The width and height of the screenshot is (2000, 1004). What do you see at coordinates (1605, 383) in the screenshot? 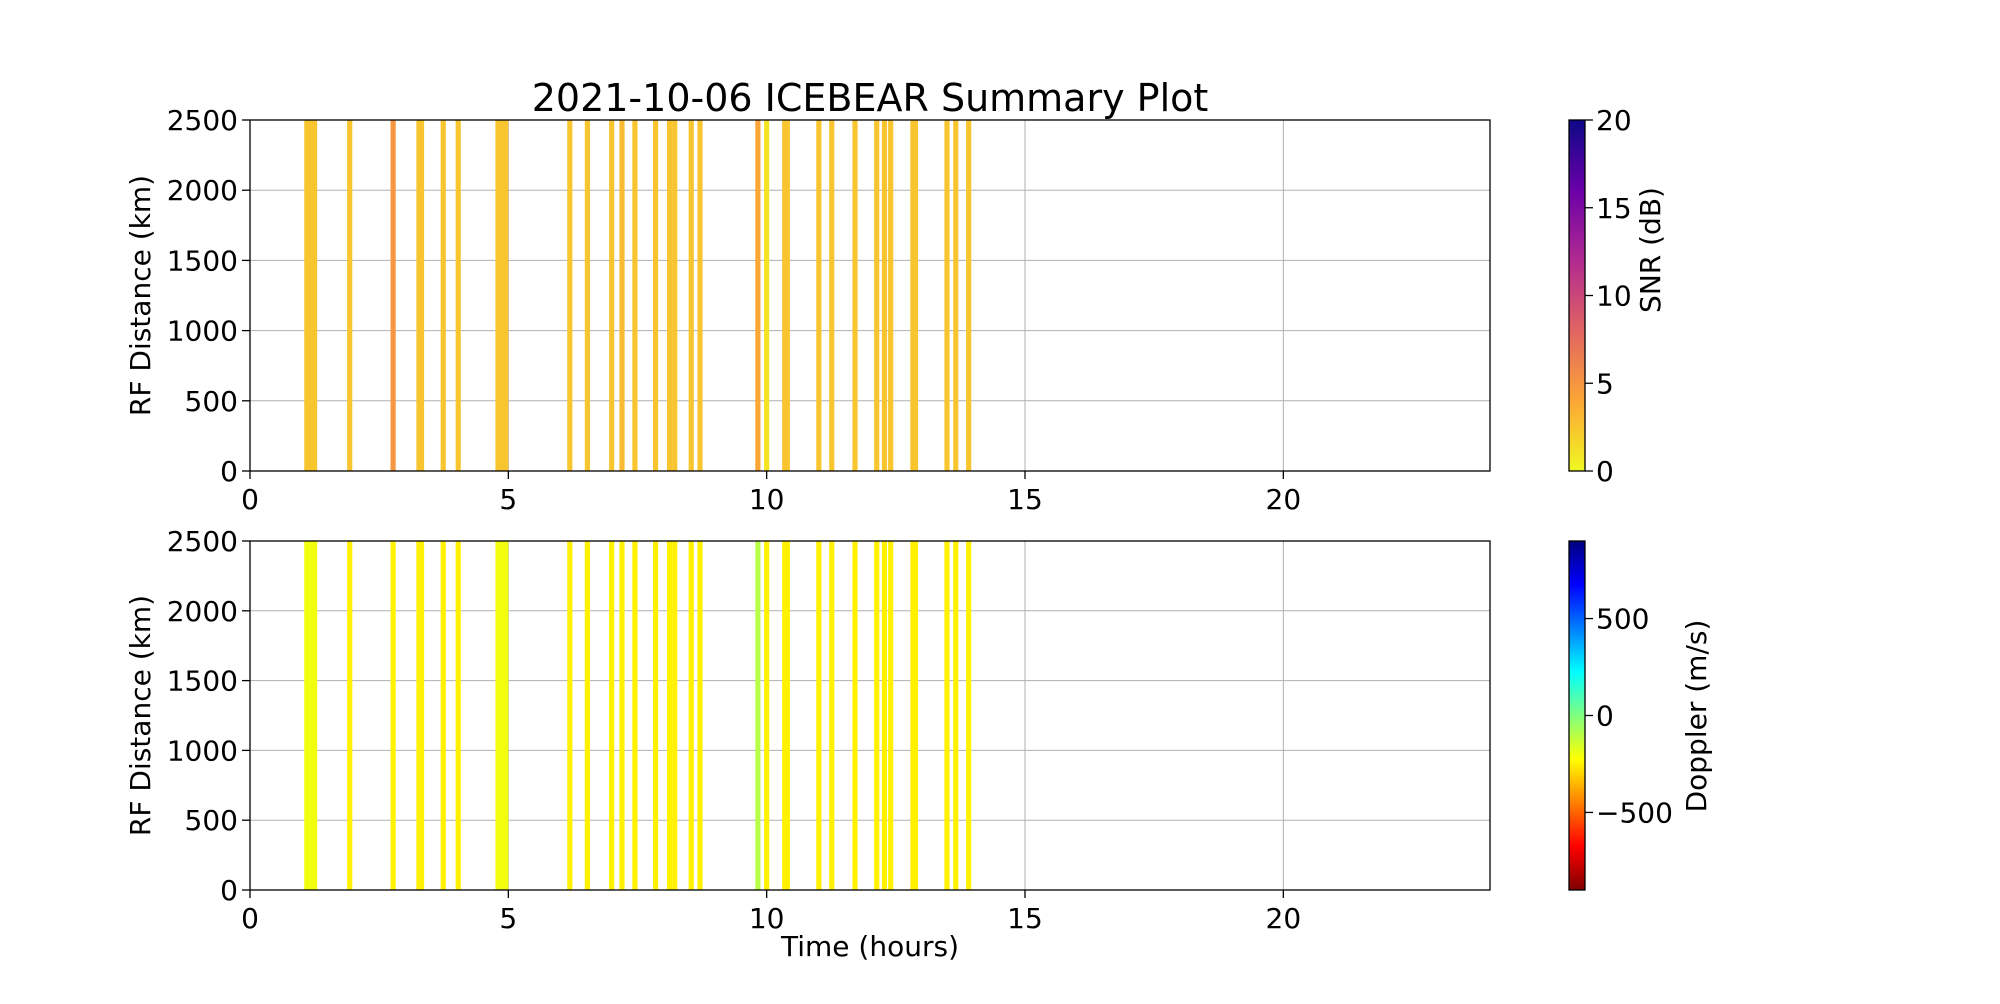
I see `colorbar-tick-label: 5` at bounding box center [1605, 383].